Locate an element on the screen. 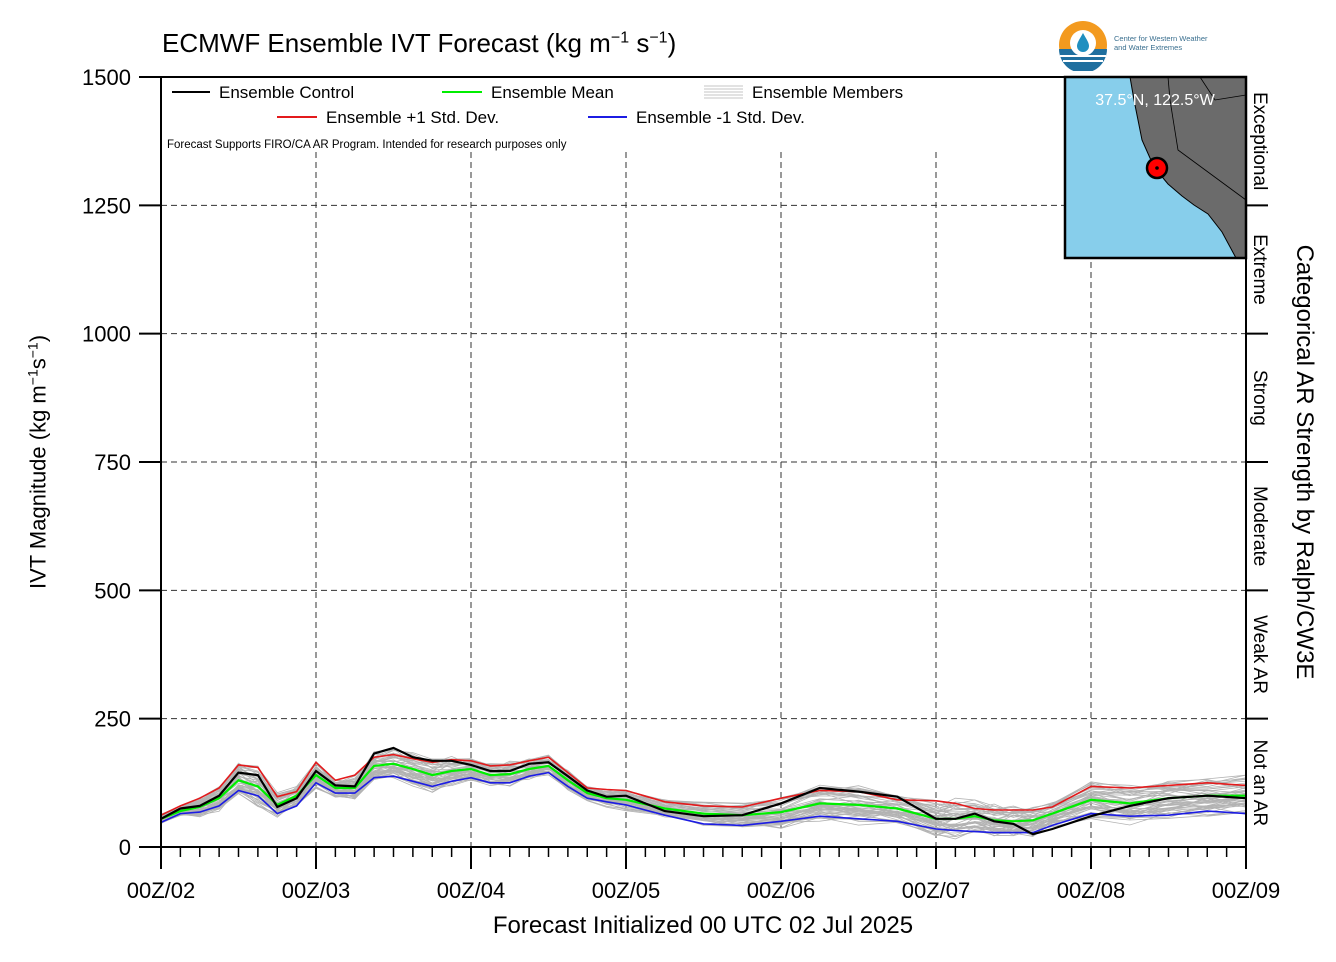 The image size is (1336, 962). y-tick-label: 1500 is located at coordinates (106, 77).